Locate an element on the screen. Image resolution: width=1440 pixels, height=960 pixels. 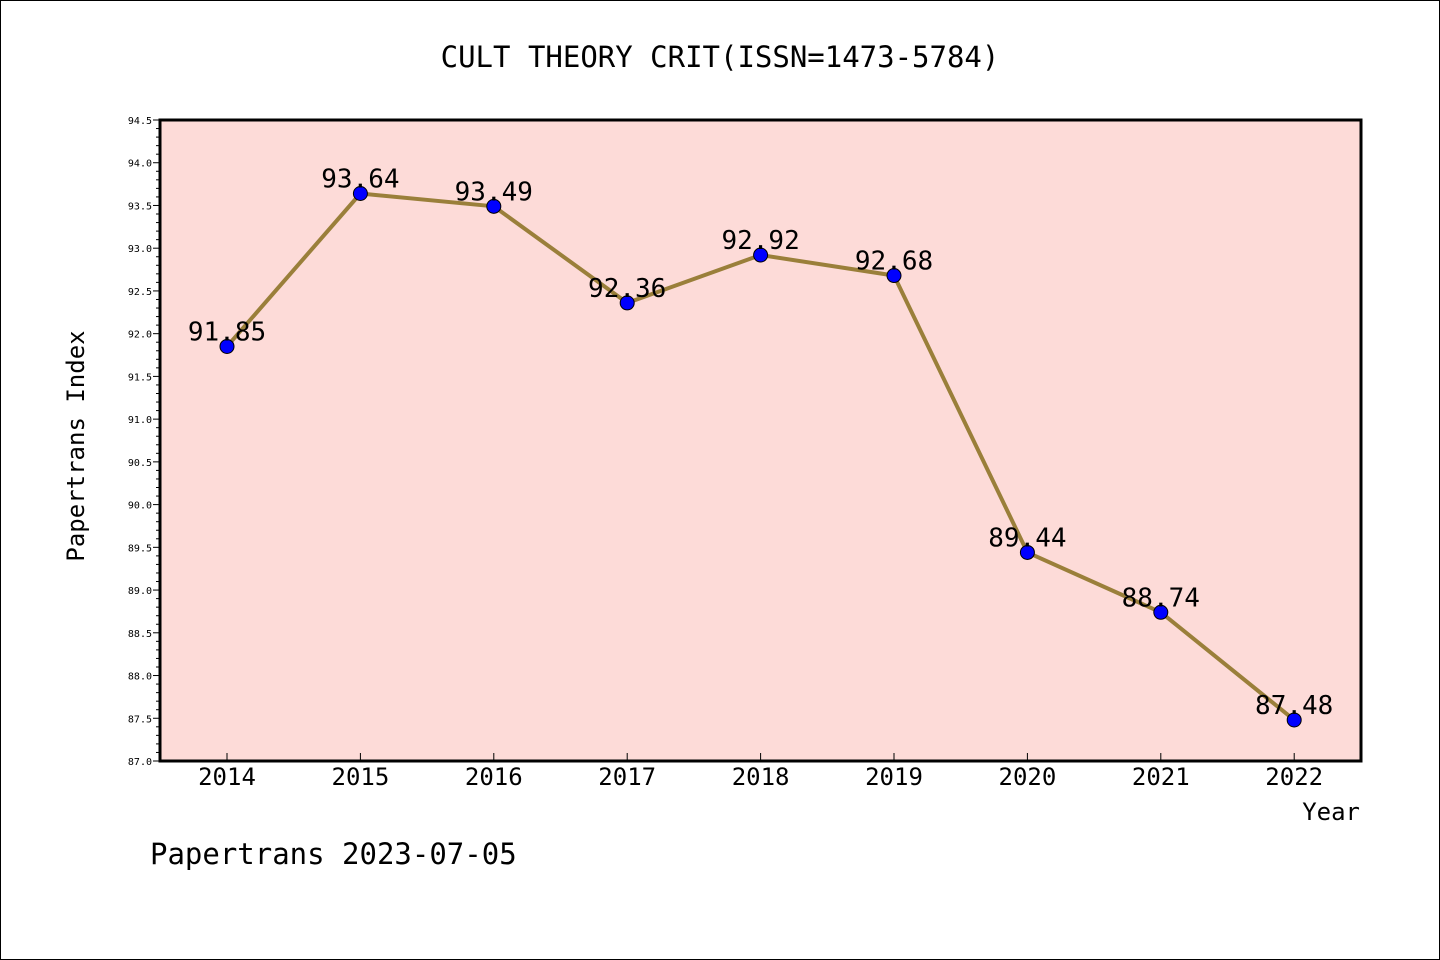
x-tick-label: 2017 is located at coordinates (627, 777).